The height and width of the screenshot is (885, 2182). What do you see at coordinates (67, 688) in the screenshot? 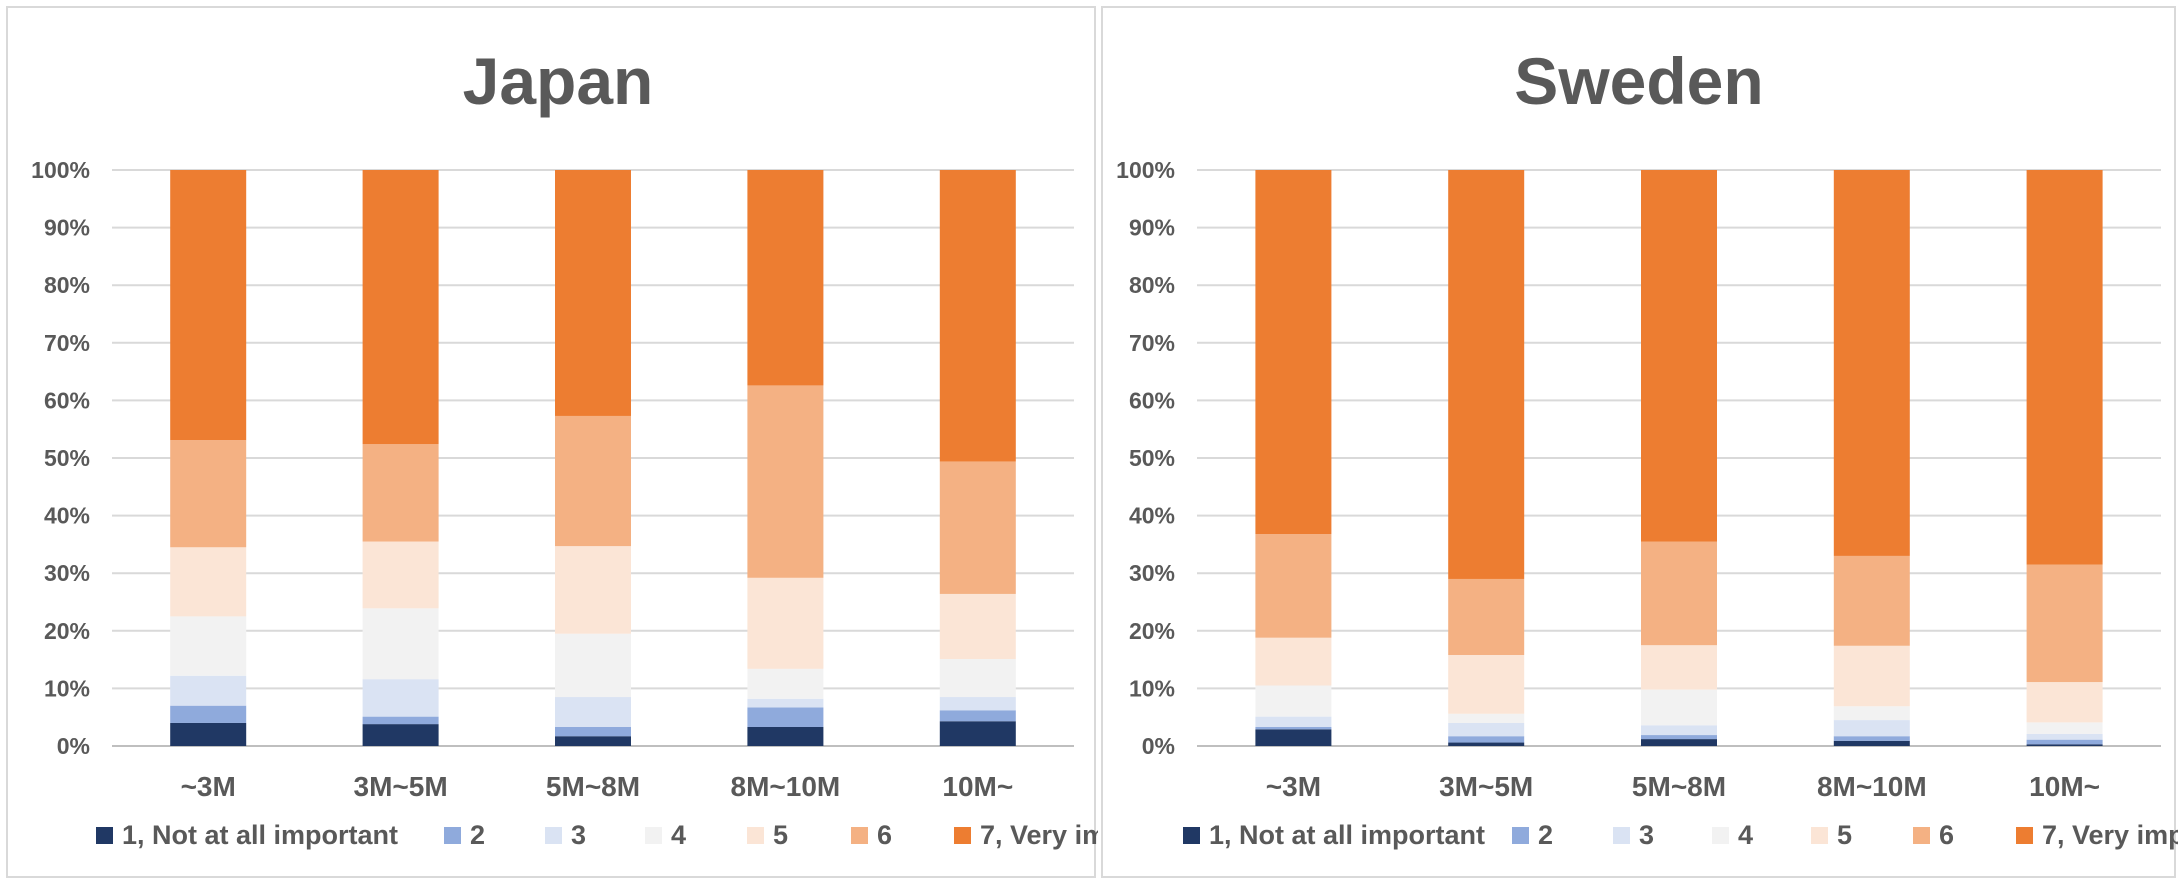
I see `y-tick-label: 10%` at bounding box center [67, 688].